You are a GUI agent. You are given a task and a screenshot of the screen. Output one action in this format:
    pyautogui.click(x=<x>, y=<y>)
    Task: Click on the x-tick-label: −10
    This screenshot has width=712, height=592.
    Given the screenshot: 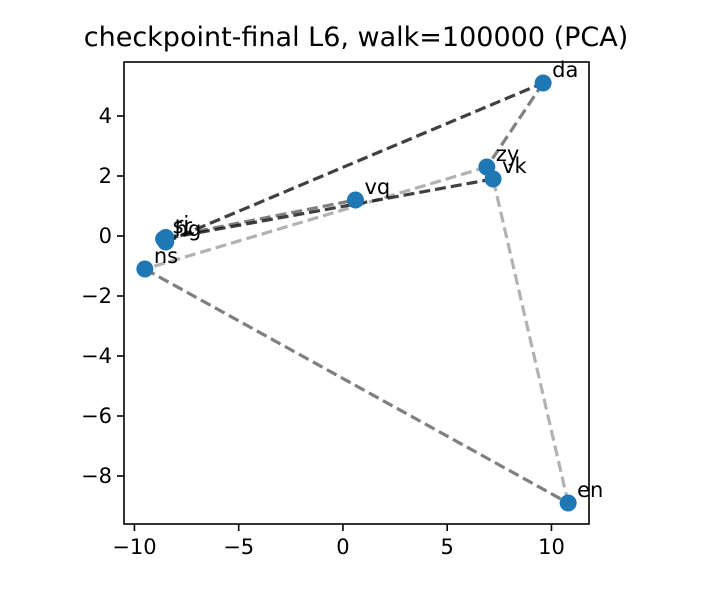 What is the action you would take?
    pyautogui.click(x=134, y=547)
    